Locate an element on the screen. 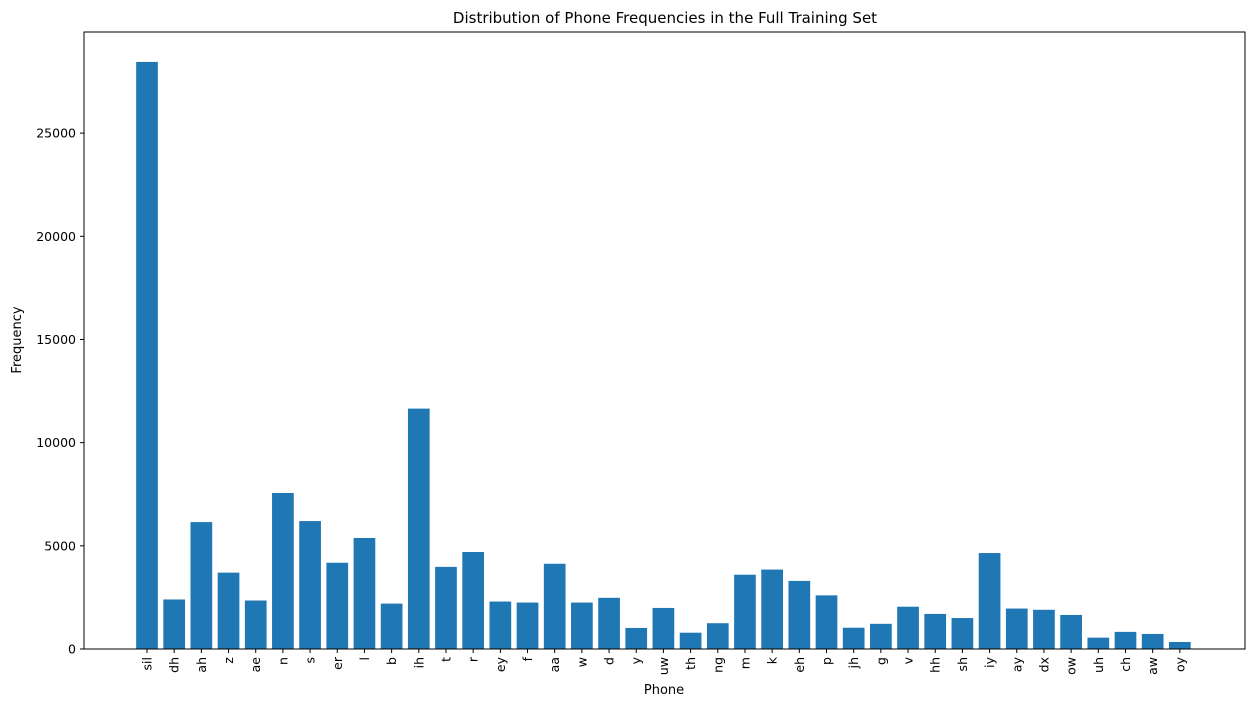 Image resolution: width=1255 pixels, height=707 pixels. bar-g is located at coordinates (881, 636).